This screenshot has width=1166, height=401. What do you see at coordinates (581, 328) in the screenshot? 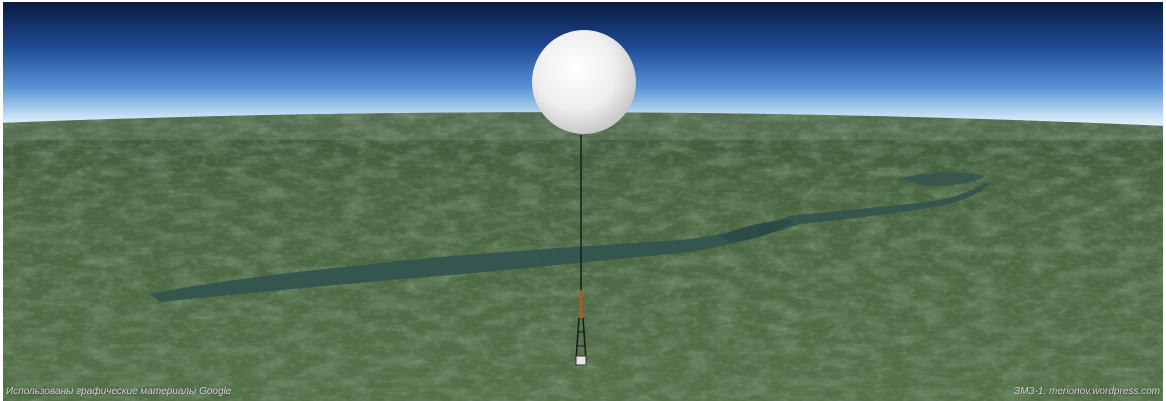
I see `mast-icon` at bounding box center [581, 328].